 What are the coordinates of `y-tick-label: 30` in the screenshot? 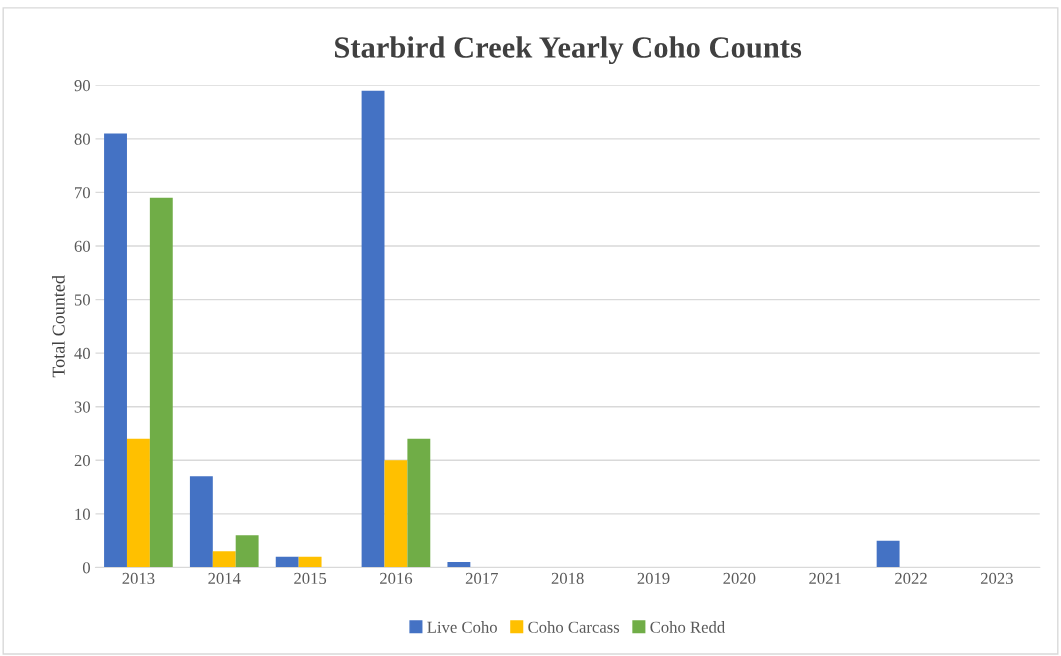 It's located at (82, 407).